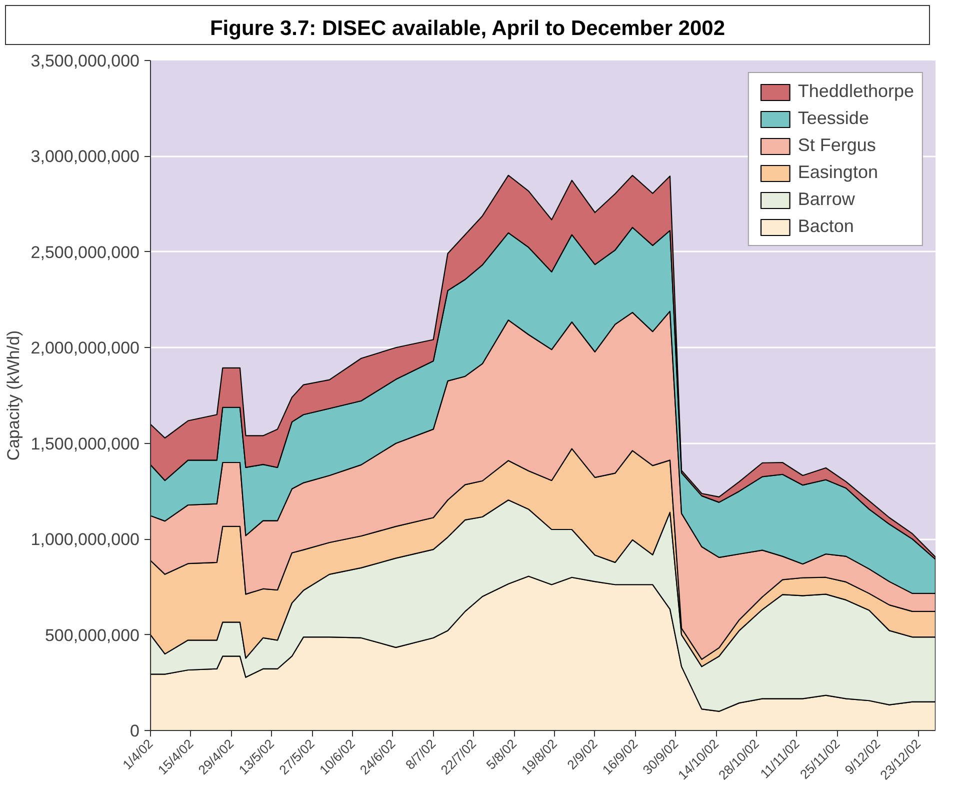  I want to click on y-tick-label: 2,000,000,000, so click(85, 348).